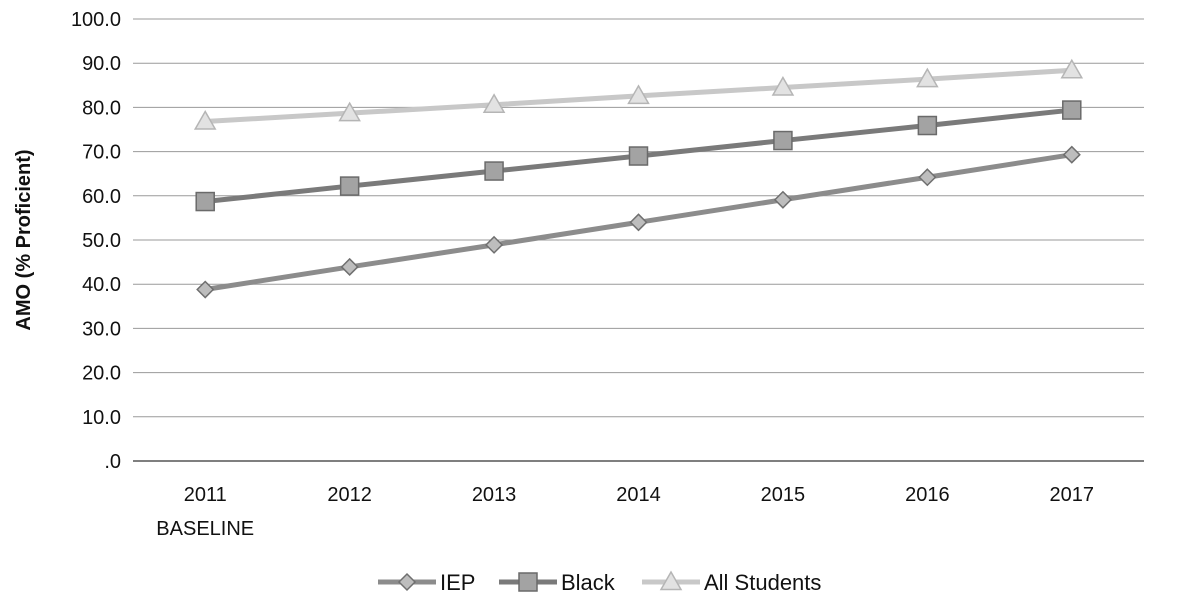 The image size is (1187, 600). I want to click on x-tick-label: 2016, so click(927, 495).